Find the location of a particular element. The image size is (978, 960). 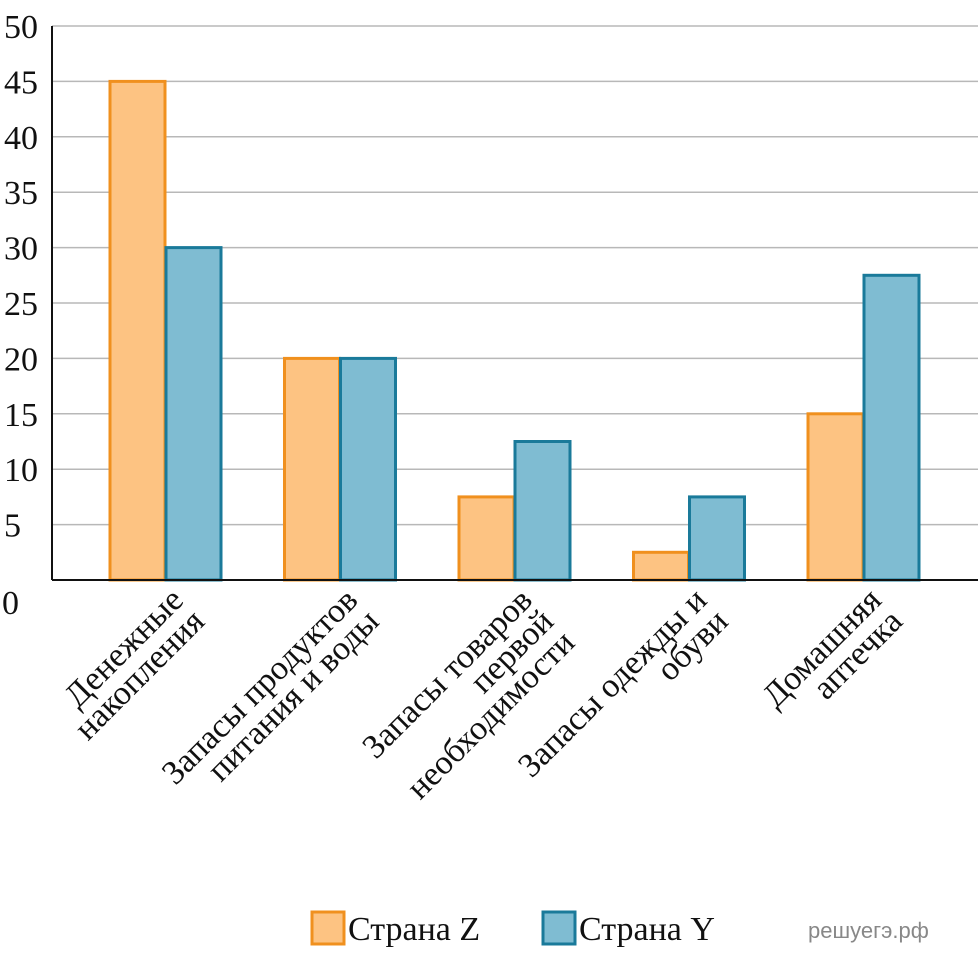

y-tick-label: 5 is located at coordinates (12, 526).